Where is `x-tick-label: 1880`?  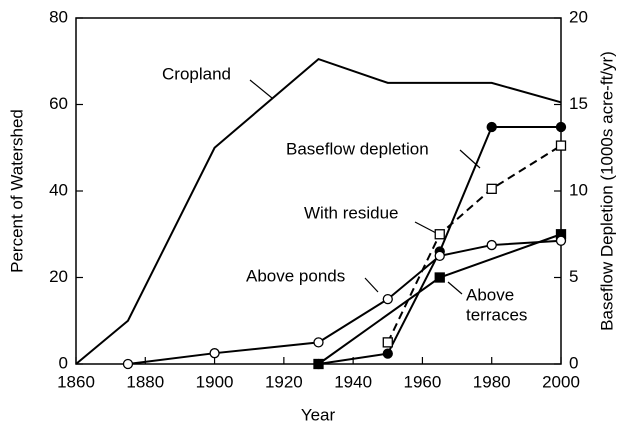 x-tick-label: 1880 is located at coordinates (145, 381).